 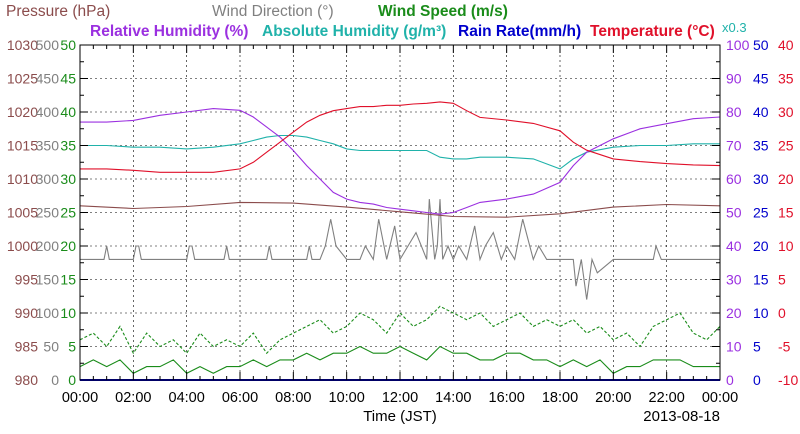 What do you see at coordinates (613, 398) in the screenshot?
I see `x-tick-label: 20:00` at bounding box center [613, 398].